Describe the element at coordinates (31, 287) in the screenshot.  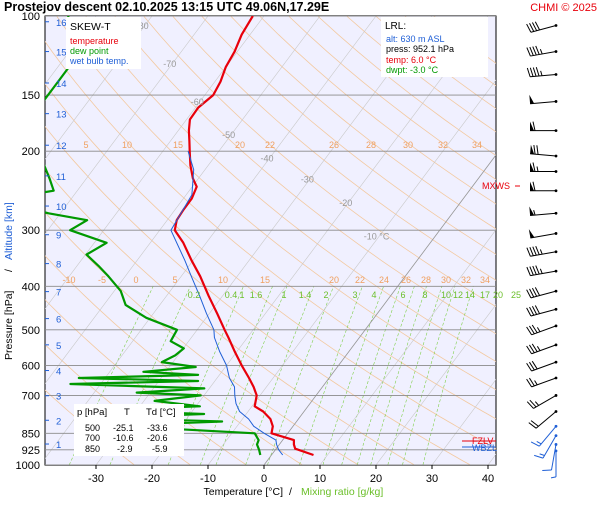
I see `pressure-tick-label: 400` at that location.